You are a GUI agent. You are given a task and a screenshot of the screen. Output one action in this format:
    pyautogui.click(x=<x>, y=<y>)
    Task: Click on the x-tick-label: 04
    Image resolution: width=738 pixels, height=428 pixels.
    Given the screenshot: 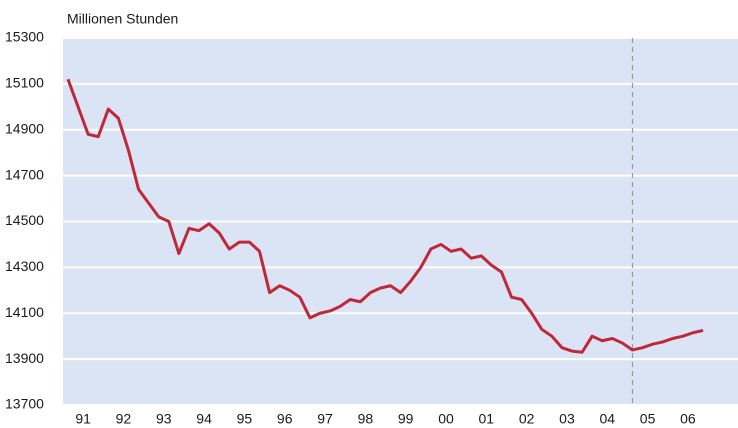 What is the action you would take?
    pyautogui.click(x=607, y=419)
    